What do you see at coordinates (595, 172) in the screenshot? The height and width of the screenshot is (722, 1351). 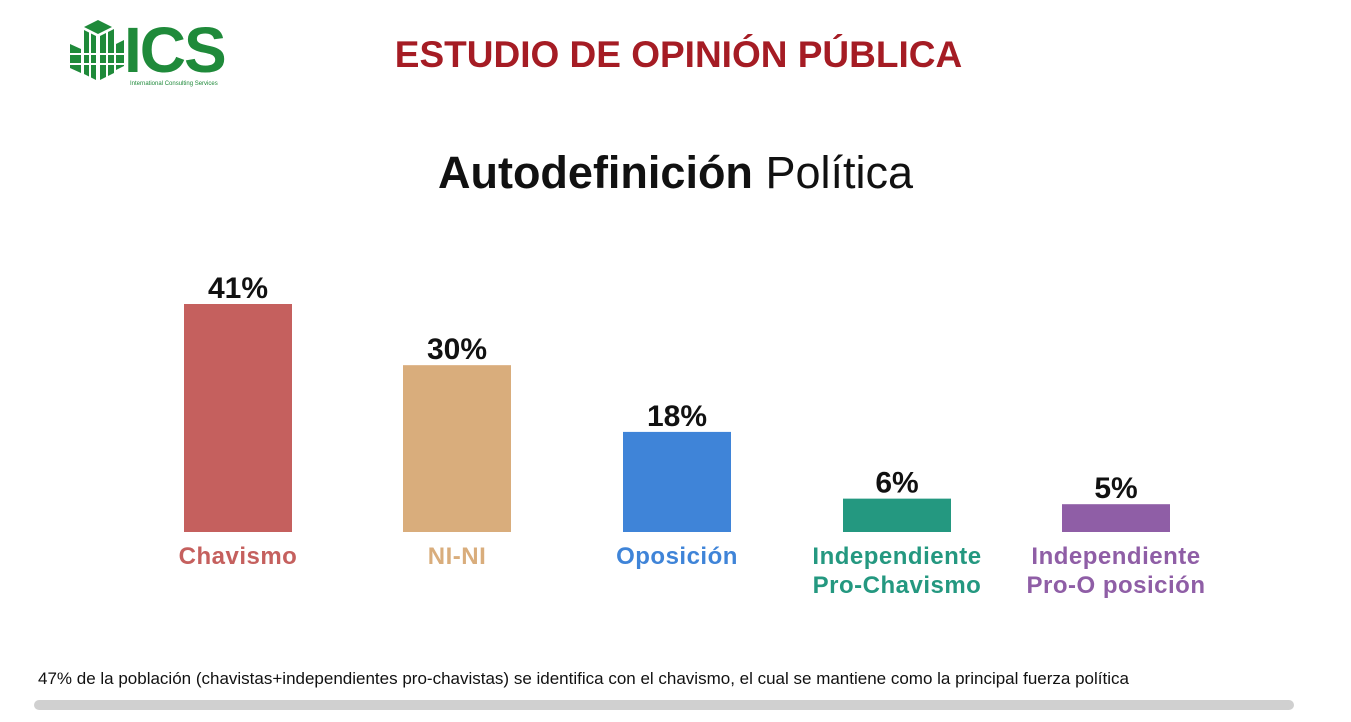 I see `chart-title-bold: Autodefinición` at bounding box center [595, 172].